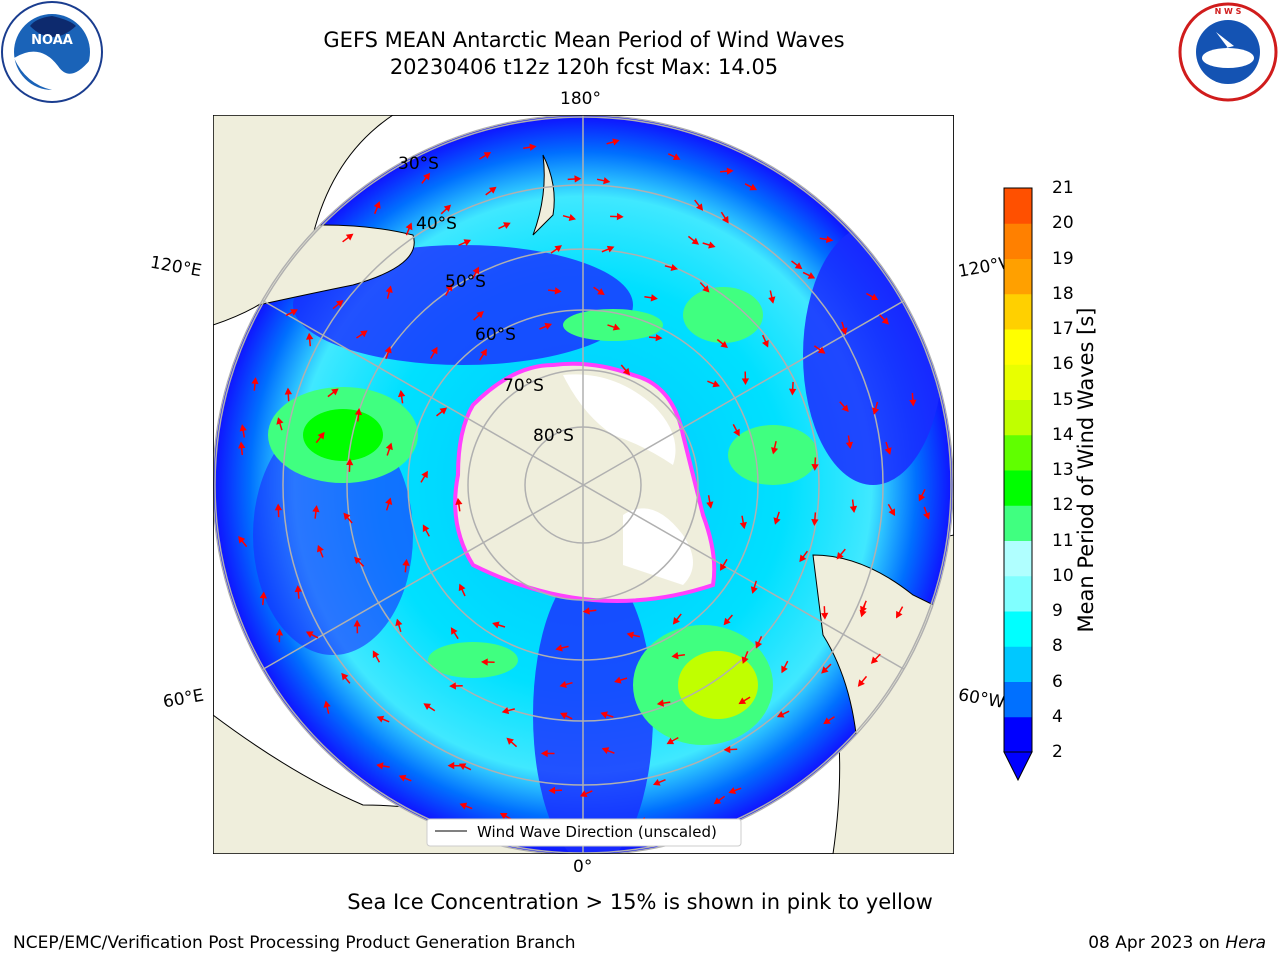 This screenshot has width=1280, height=960. I want to click on lat-label-60S: 60°S, so click(495, 335).